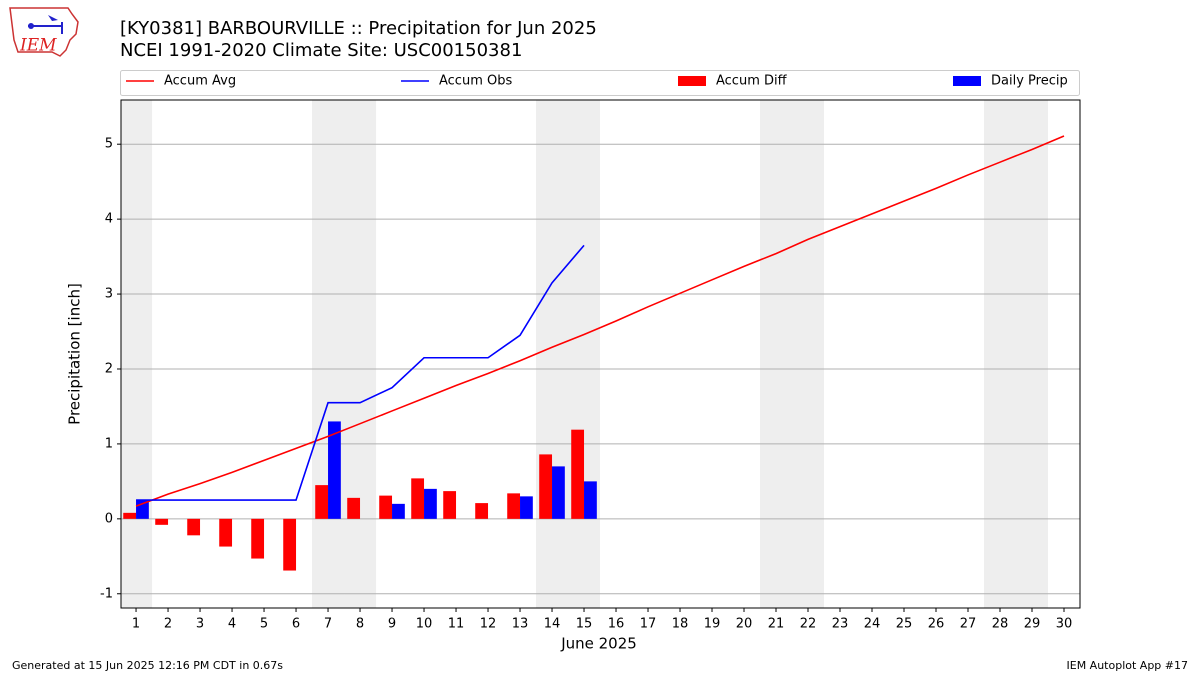  I want to click on x-tick-label: 1, so click(136, 624).